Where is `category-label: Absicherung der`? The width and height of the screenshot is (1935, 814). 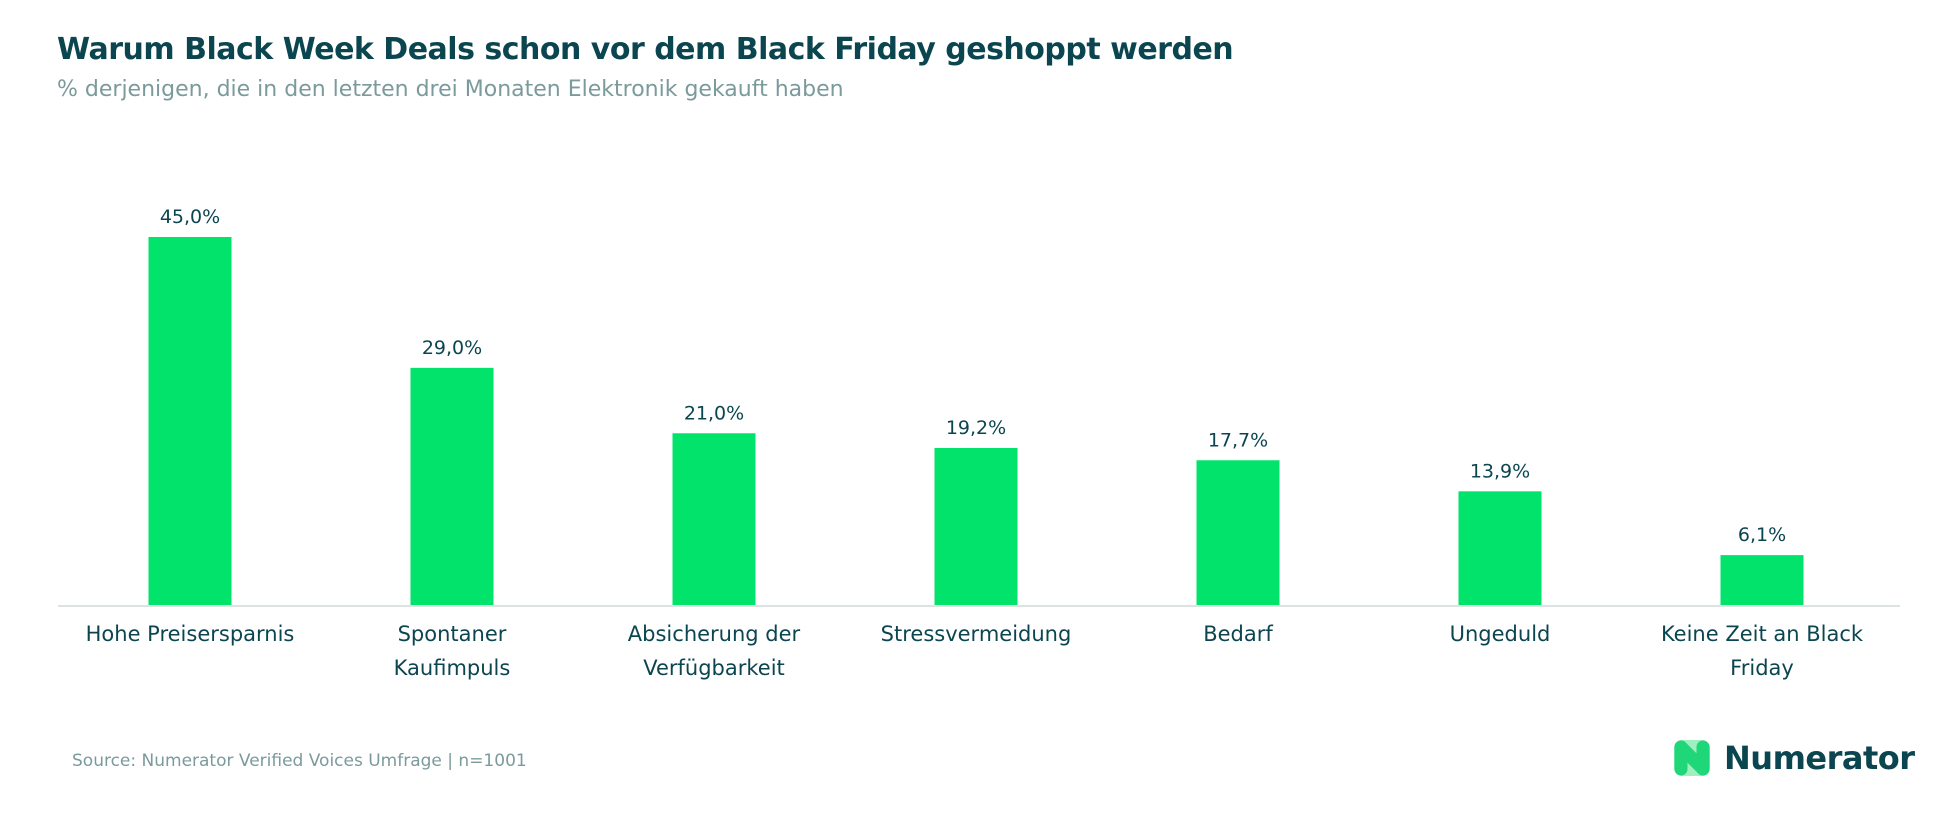
category-label: Absicherung der is located at coordinates (714, 634).